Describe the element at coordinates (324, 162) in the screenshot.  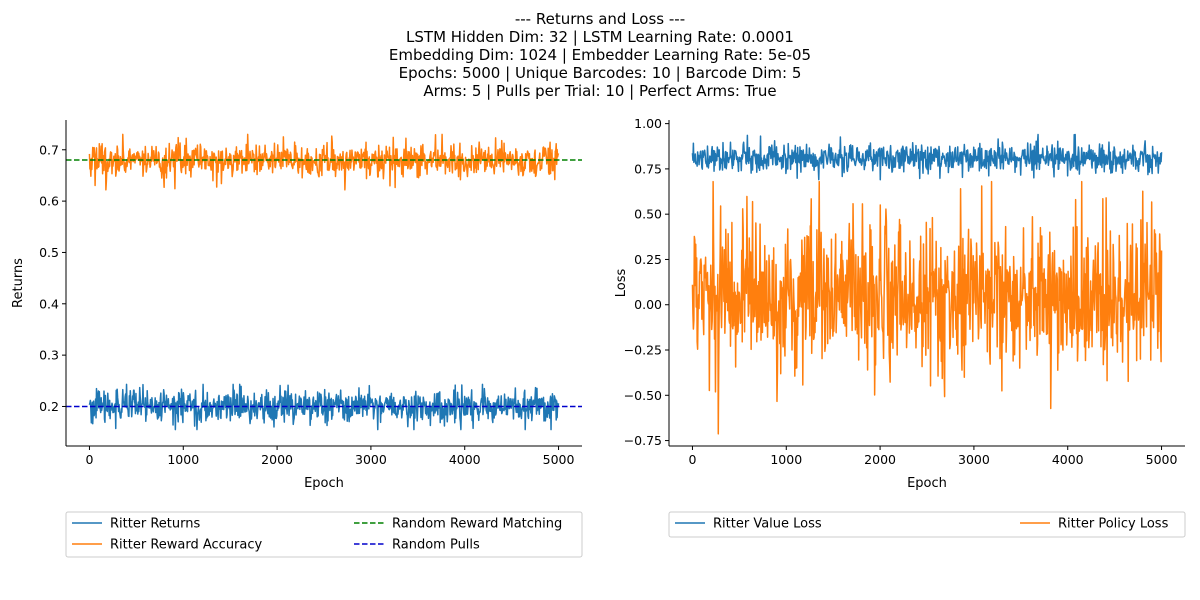
I see `series-line-ritter-reward-accuracy` at that location.